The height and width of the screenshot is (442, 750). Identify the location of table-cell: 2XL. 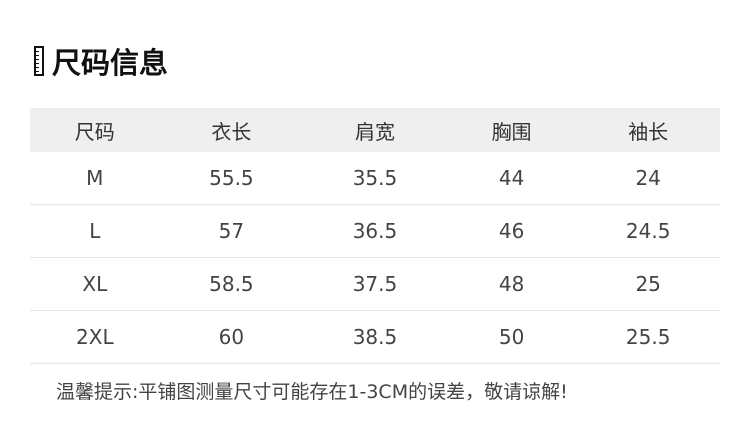
(95, 337).